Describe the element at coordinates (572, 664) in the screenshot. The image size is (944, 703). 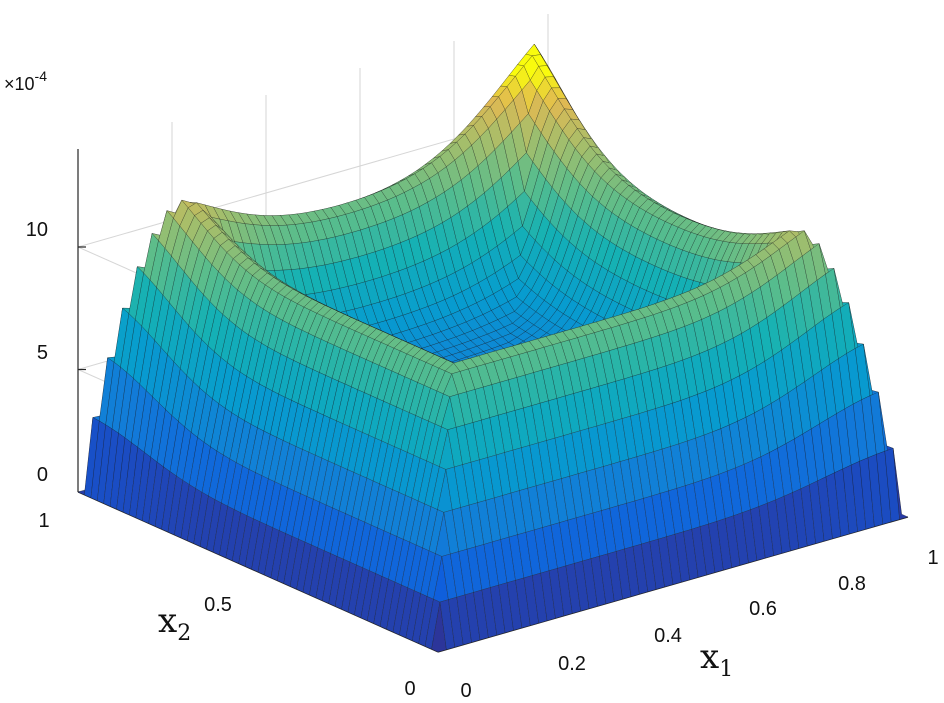
I see `x-tick-label: 0.2` at that location.